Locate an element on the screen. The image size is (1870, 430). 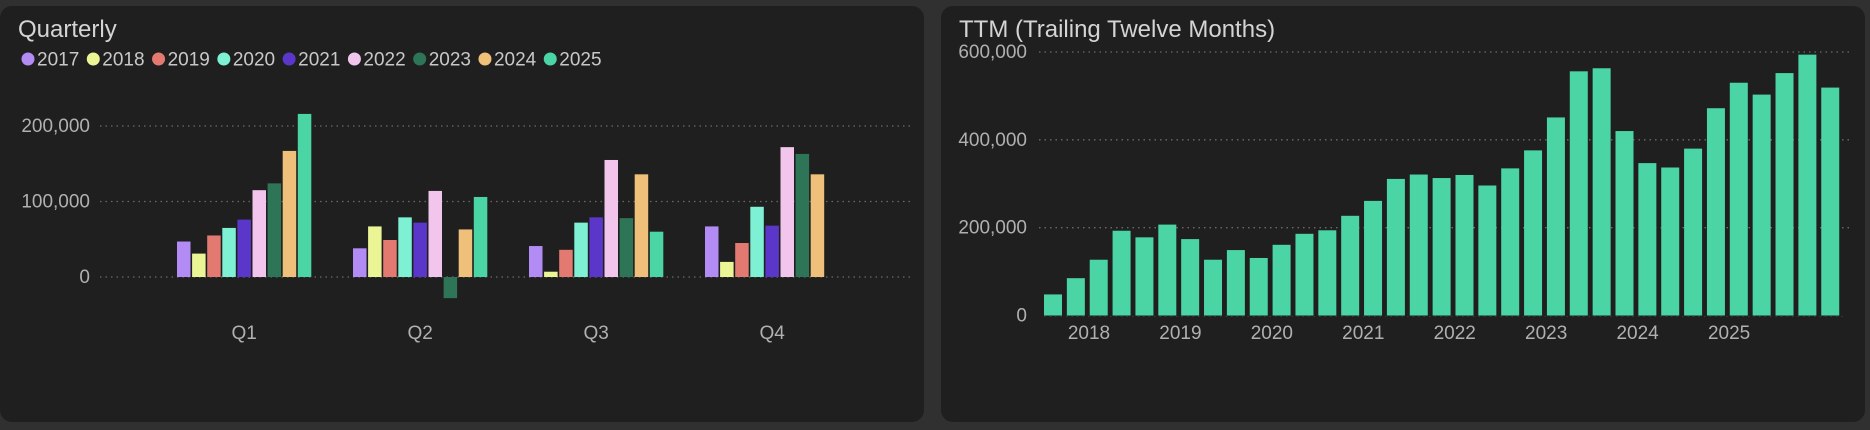
legend-marker-2025 is located at coordinates (550, 59).